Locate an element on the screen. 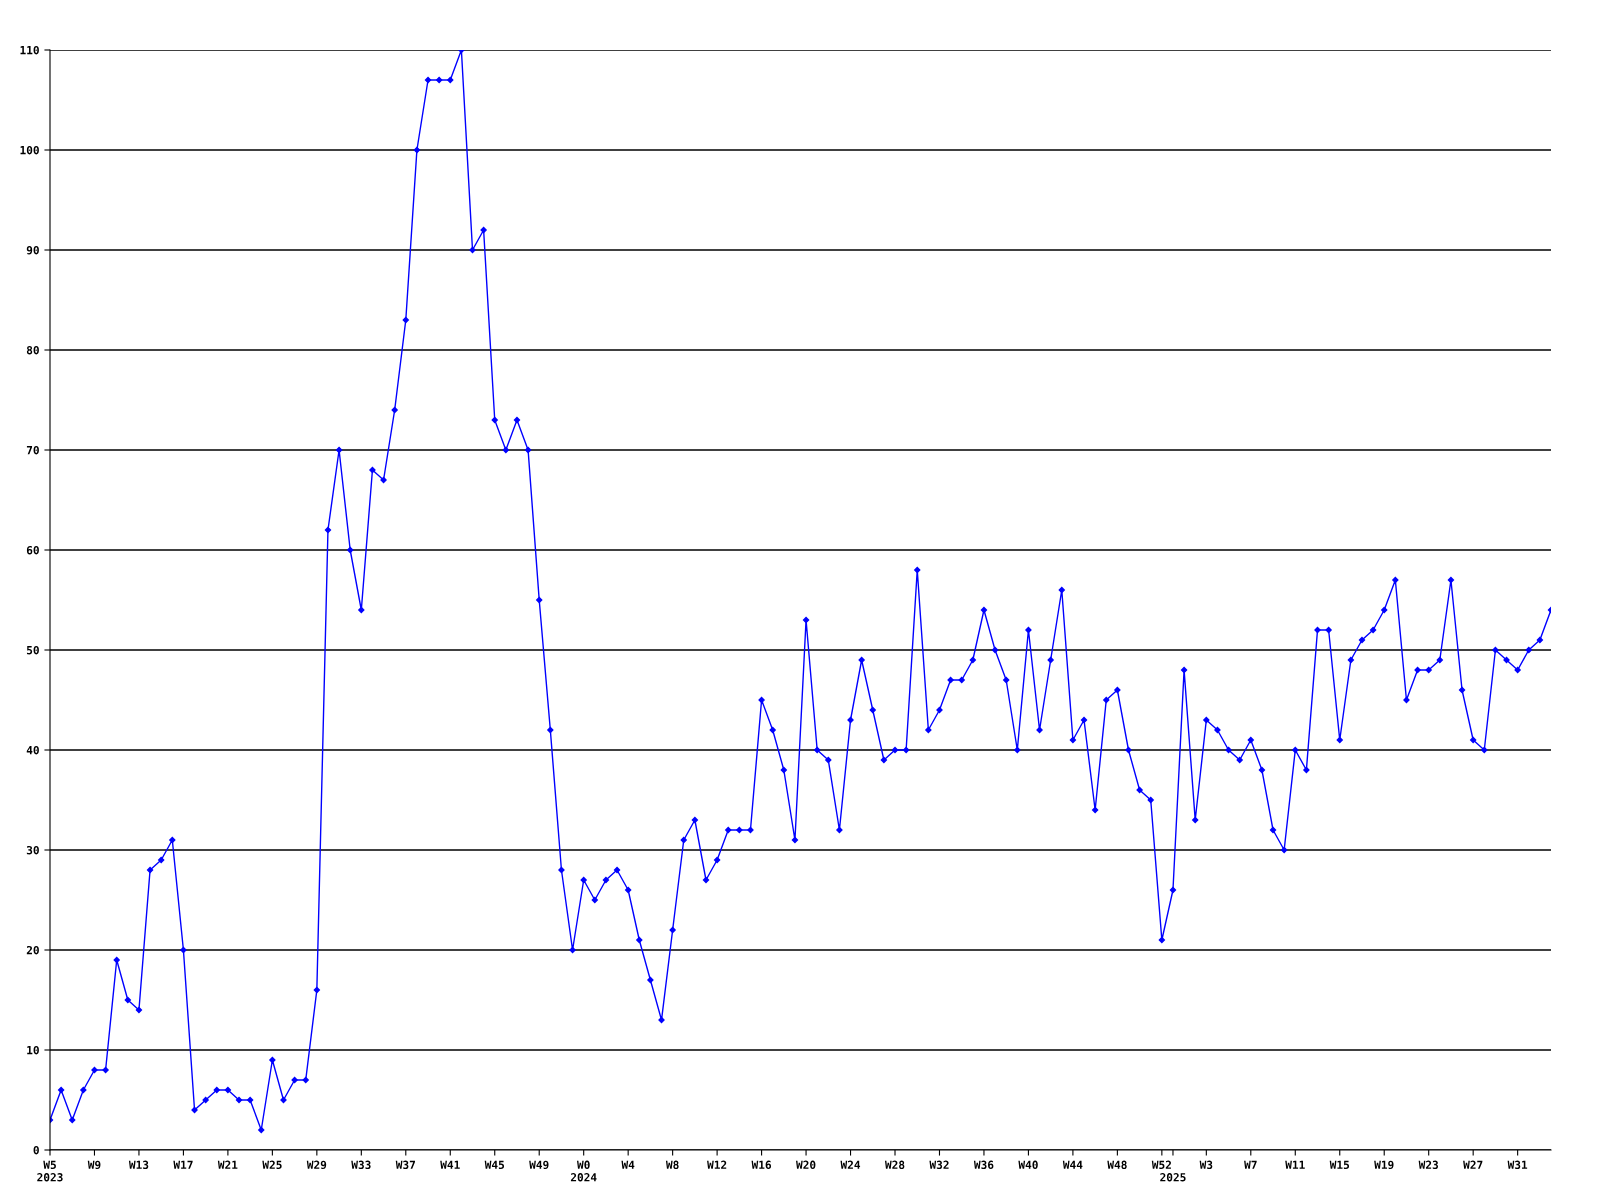  x-tick-label: W15 is located at coordinates (1339, 1165).